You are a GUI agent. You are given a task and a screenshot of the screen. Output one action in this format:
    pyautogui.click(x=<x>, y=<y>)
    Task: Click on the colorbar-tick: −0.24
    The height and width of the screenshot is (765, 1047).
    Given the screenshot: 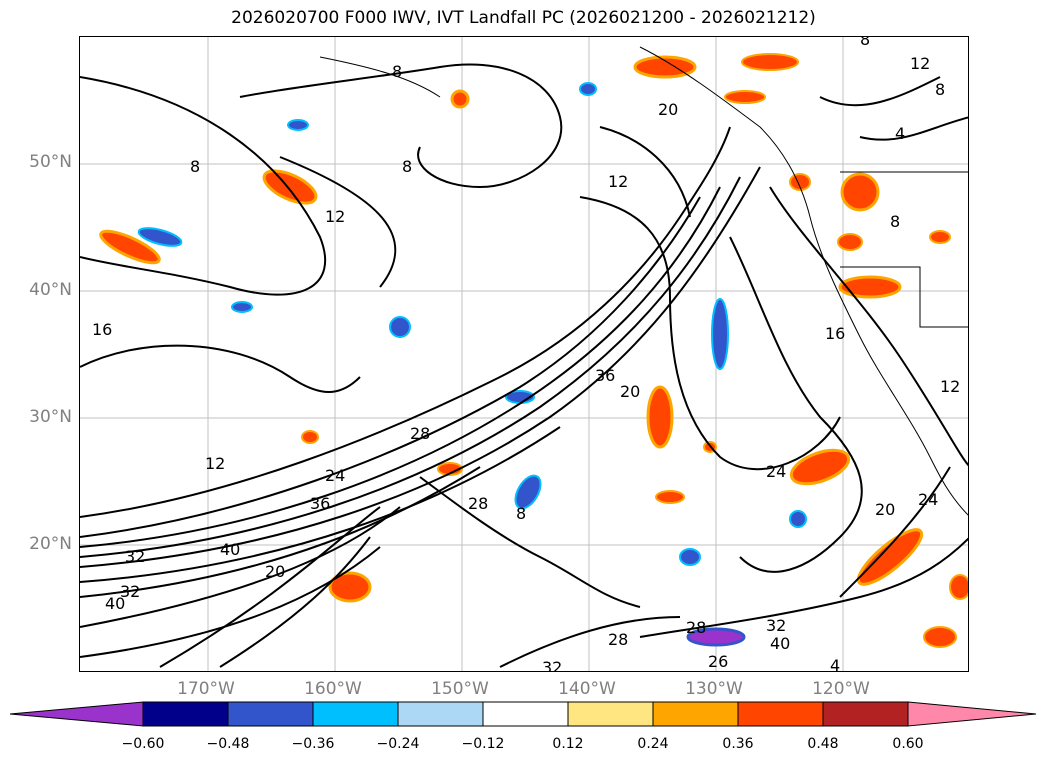 What is the action you would take?
    pyautogui.click(x=398, y=744)
    